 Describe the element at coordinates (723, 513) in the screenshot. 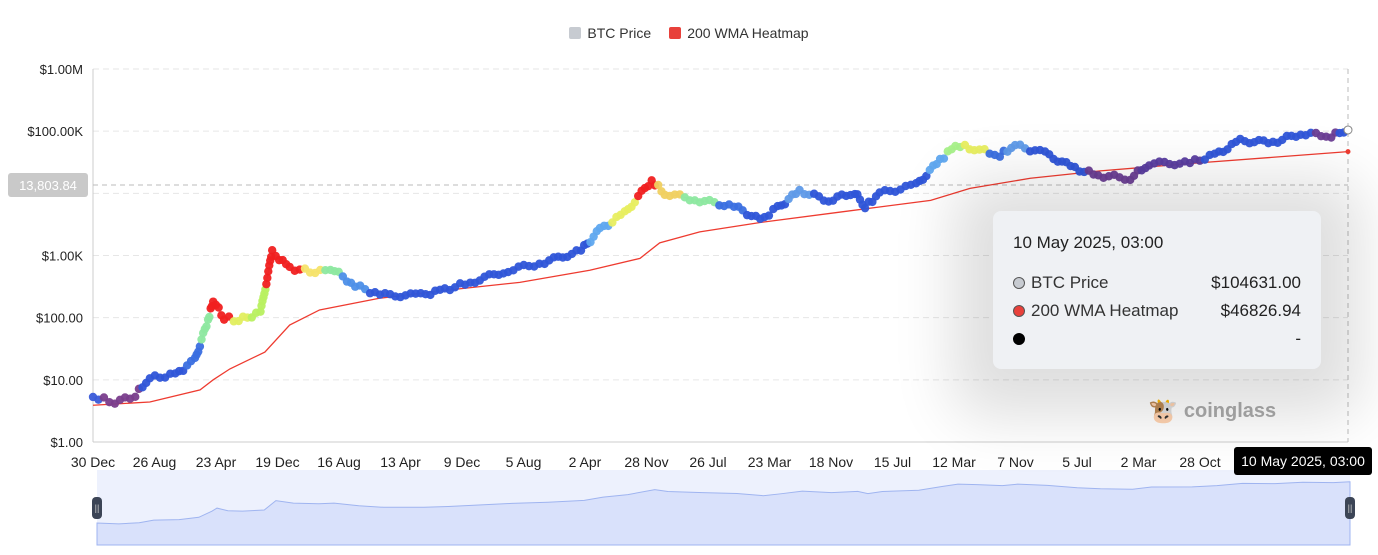

I see `navigator-area` at that location.